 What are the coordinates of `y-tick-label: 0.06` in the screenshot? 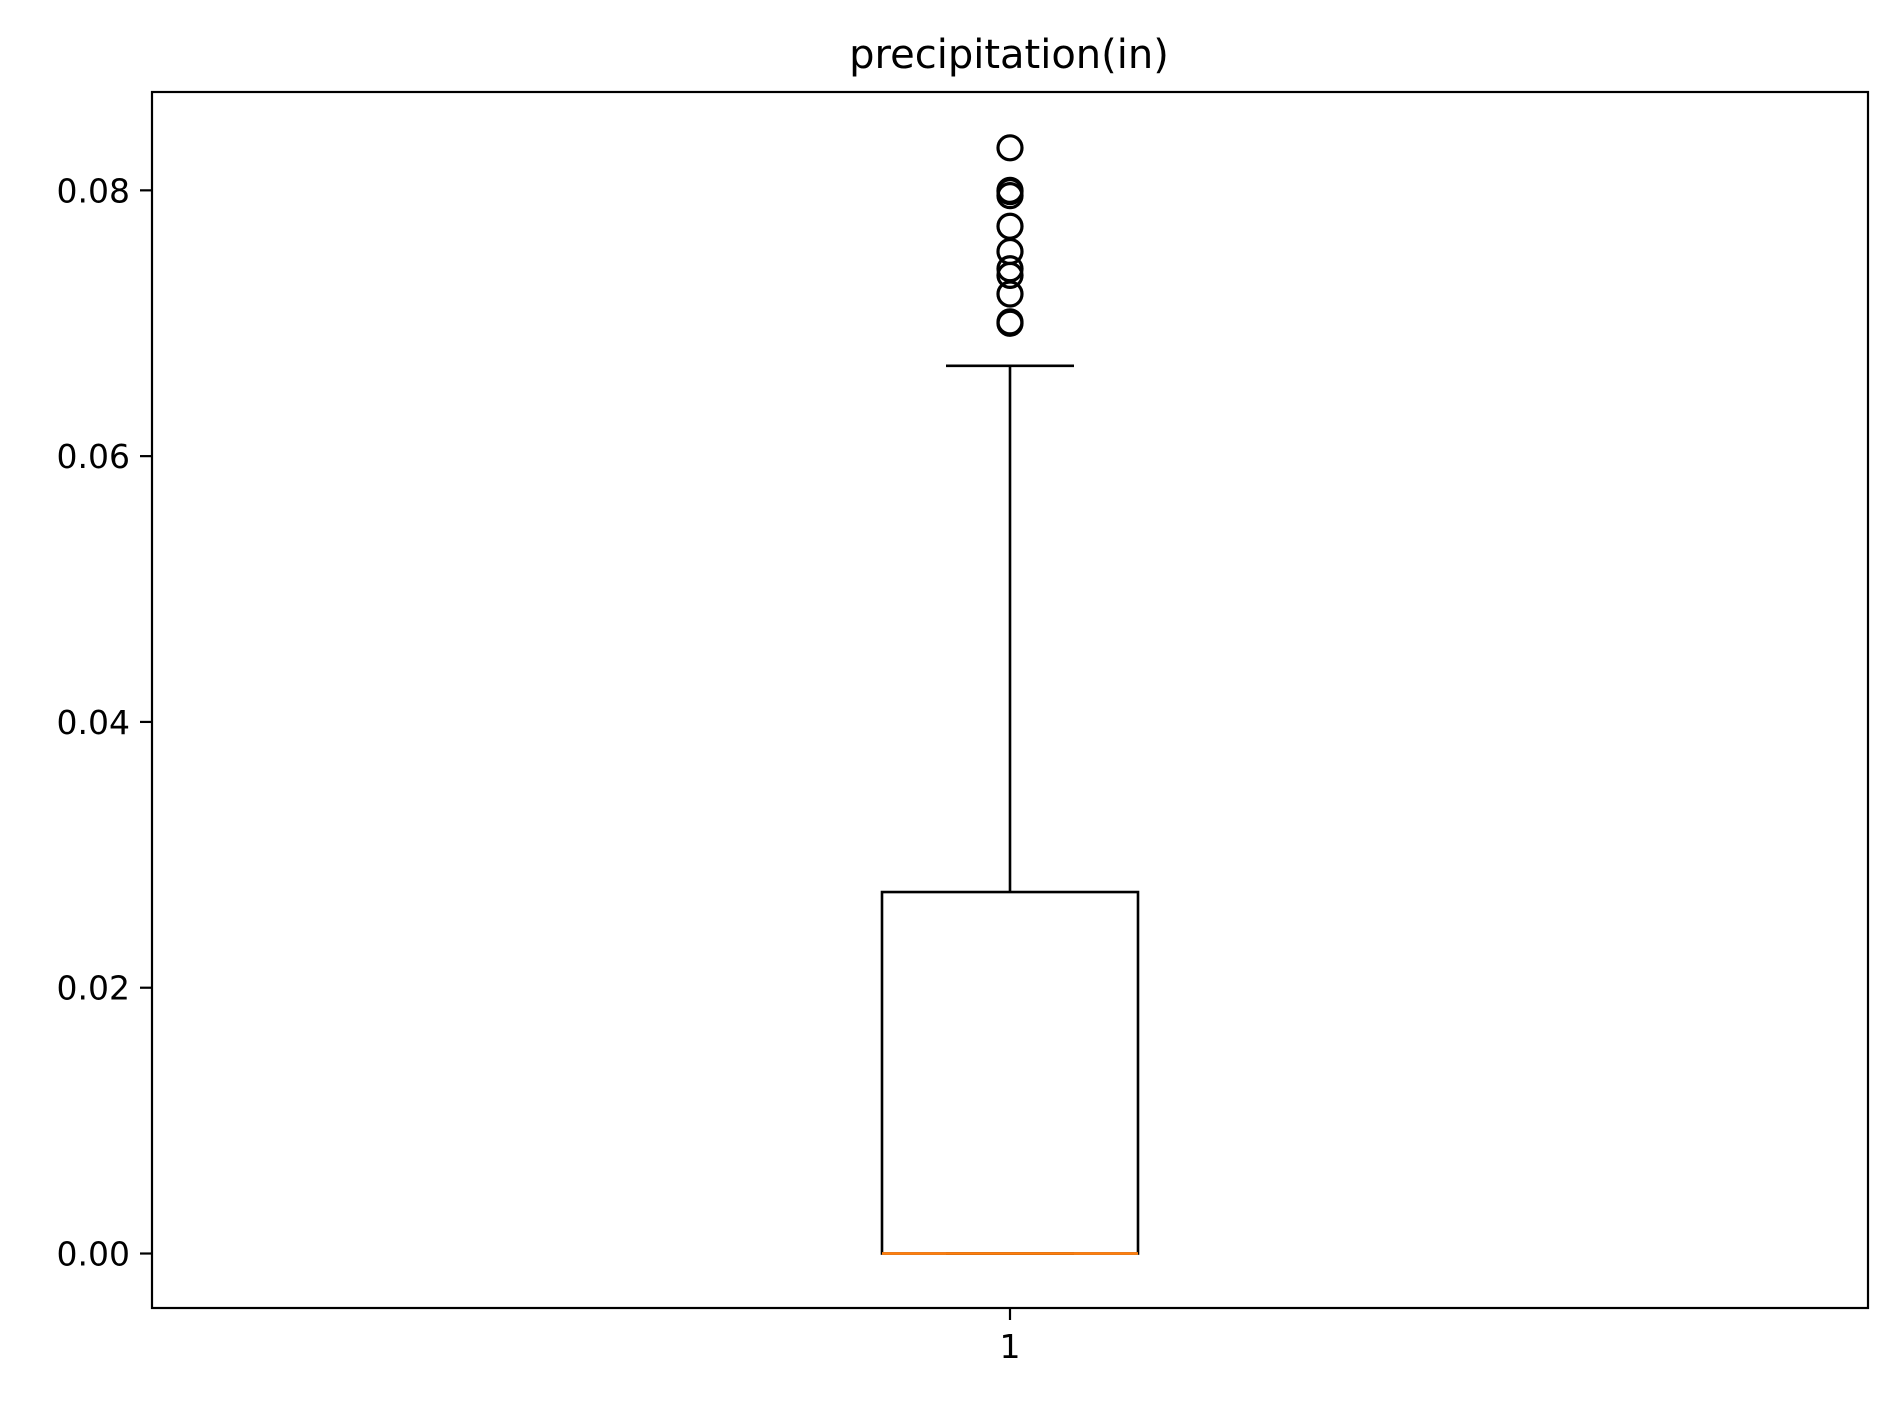 It's located at (93, 456).